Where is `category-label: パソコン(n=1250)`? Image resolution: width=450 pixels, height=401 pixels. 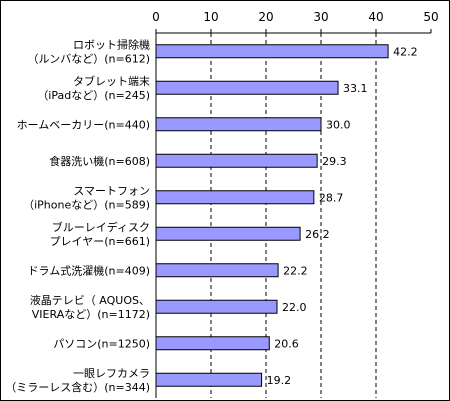 category-label: パソコン(n=1250) is located at coordinates (101, 343).